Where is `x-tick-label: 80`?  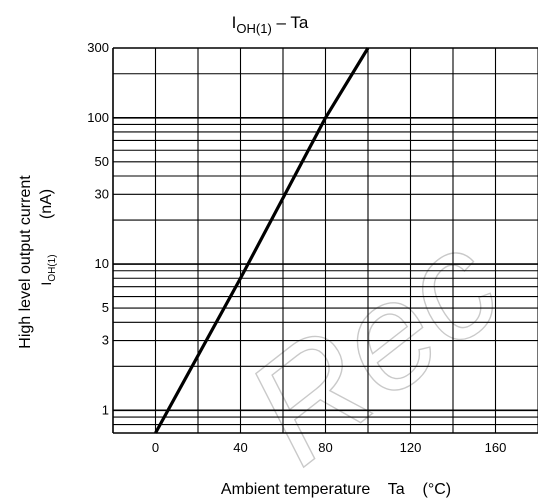 x-tick-label: 80 is located at coordinates (325, 447).